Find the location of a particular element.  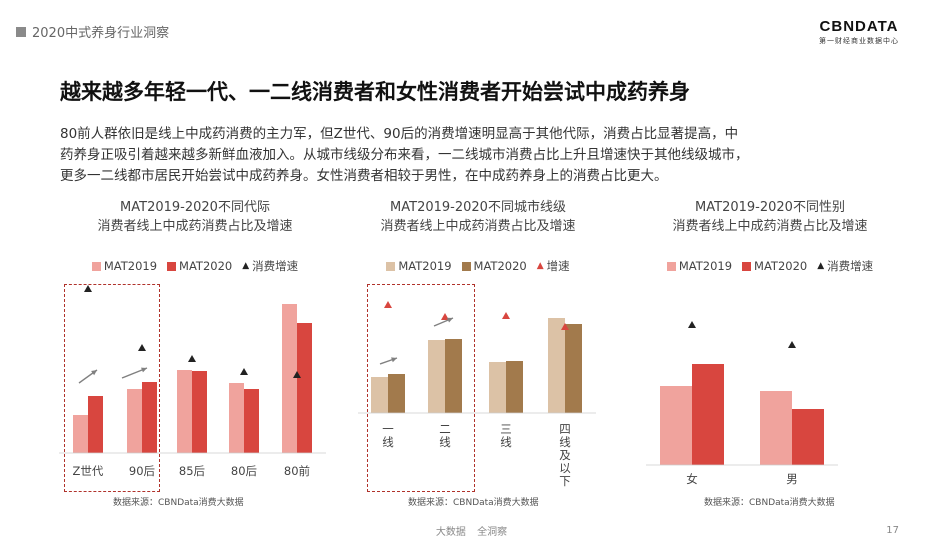

category-label: 80后 is located at coordinates (244, 471).